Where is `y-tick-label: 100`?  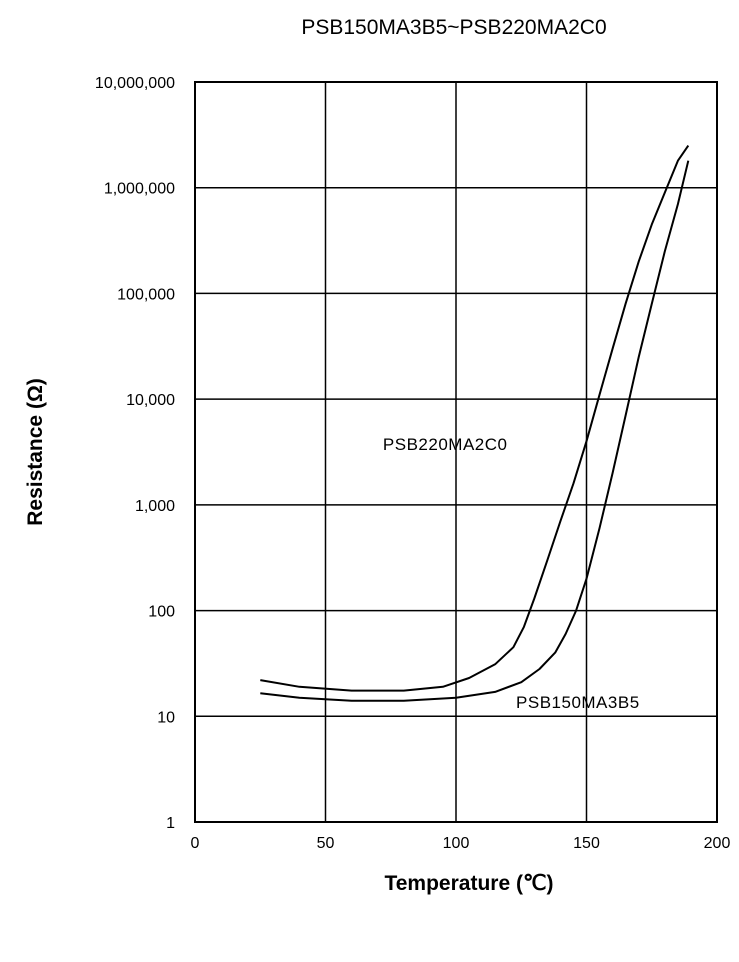 y-tick-label: 100 is located at coordinates (161, 612).